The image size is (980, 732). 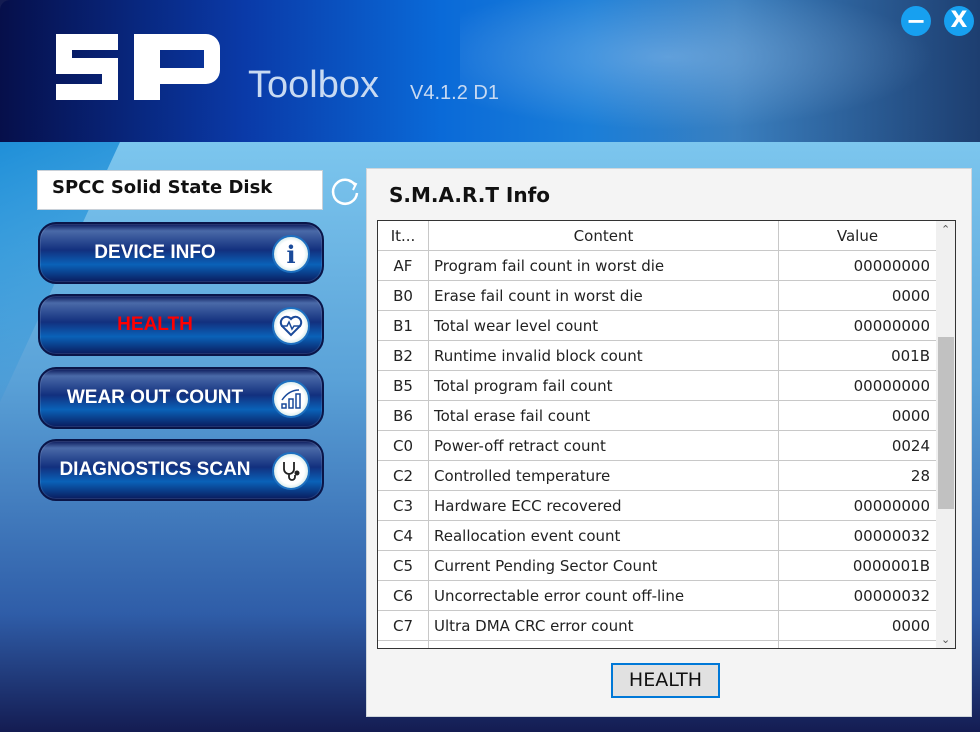 I want to click on cell-value: 28, so click(x=920, y=476).